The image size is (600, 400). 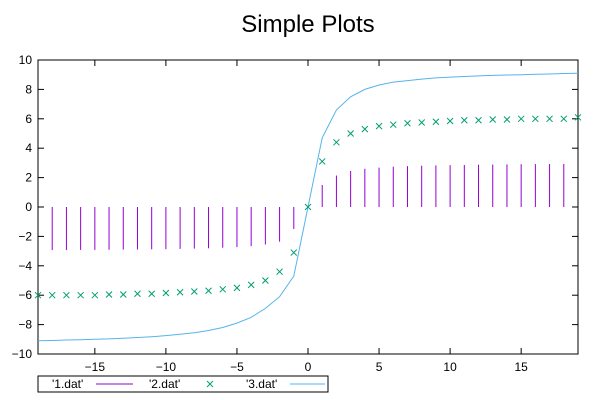 I want to click on y-tick-label: 2, so click(x=28, y=178).